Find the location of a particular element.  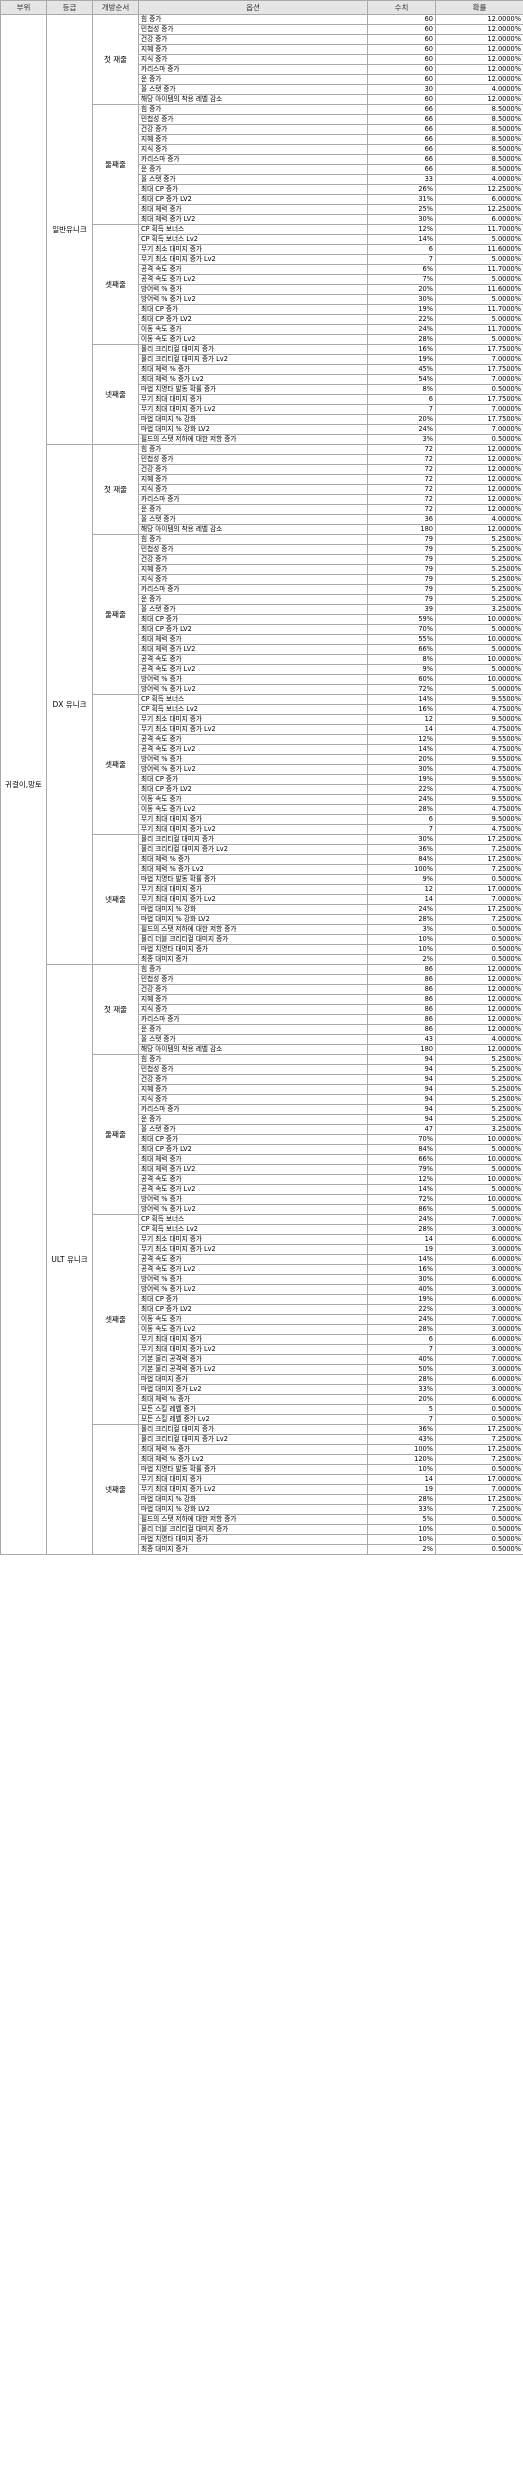

option-cell: 건강 증가 is located at coordinates (253, 559).